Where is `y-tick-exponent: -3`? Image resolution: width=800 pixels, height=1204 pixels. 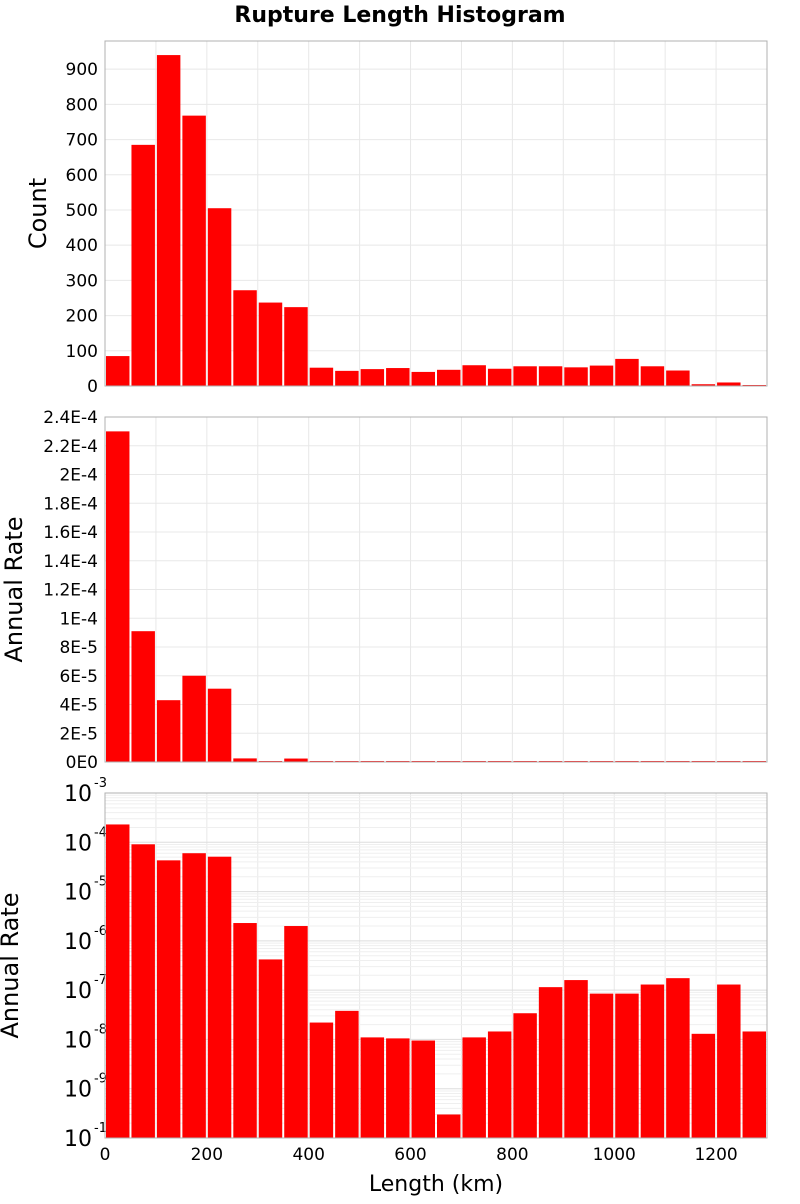 y-tick-exponent: -3 is located at coordinates (100, 783).